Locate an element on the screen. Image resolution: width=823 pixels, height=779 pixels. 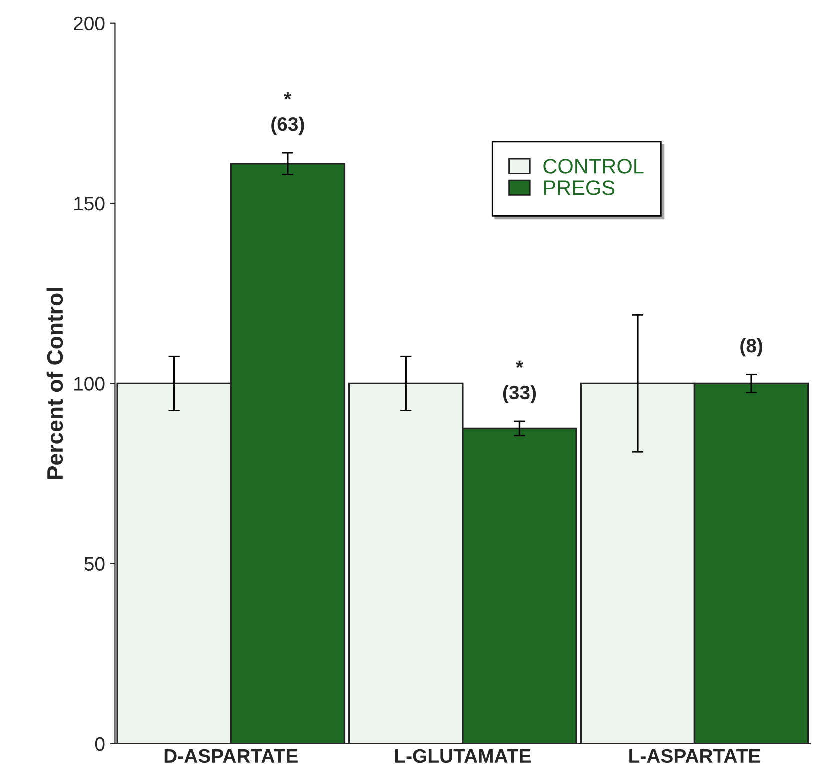
x-tick-label: L-ASPARTATE is located at coordinates (695, 756).